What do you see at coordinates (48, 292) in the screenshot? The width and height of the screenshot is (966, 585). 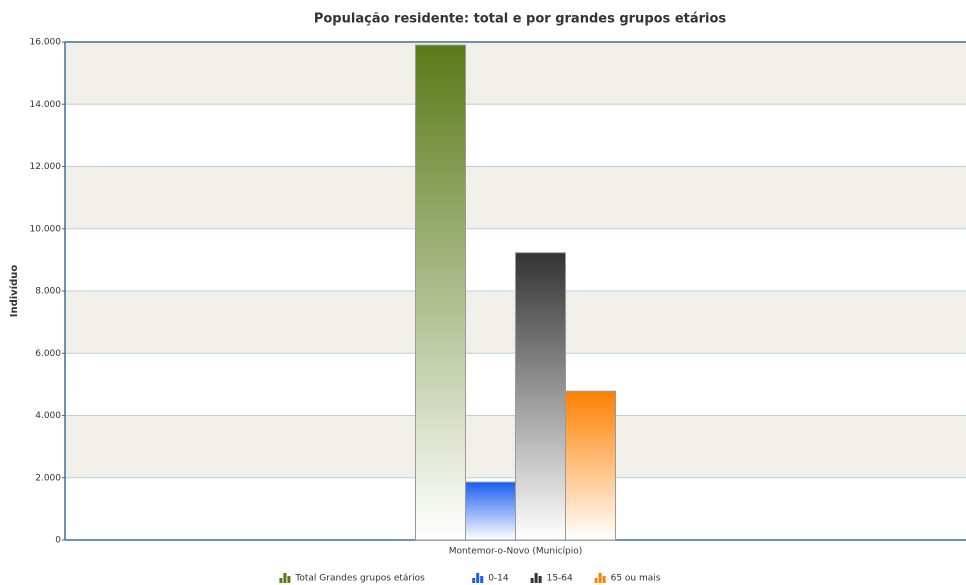 I see `y-tick-label: 8.000` at bounding box center [48, 292].